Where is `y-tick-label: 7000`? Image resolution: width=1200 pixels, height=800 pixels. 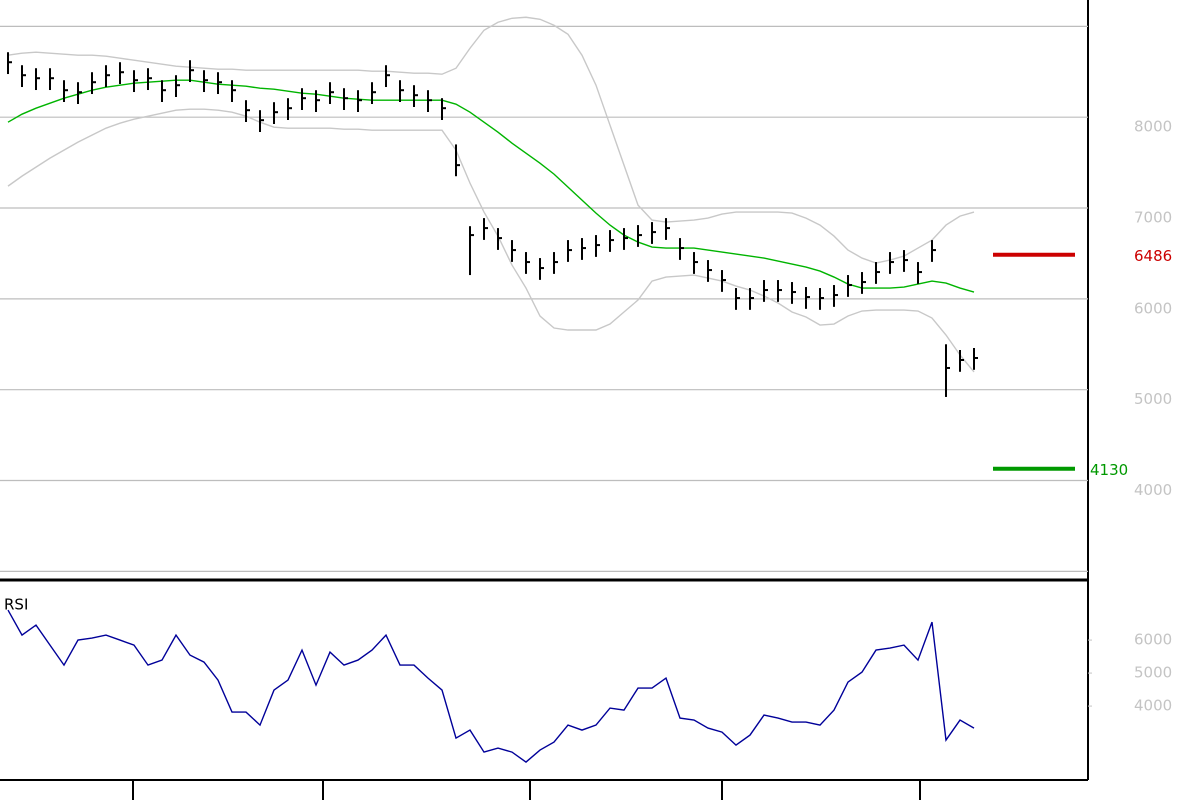
y-tick-label: 7000 is located at coordinates (1153, 218).